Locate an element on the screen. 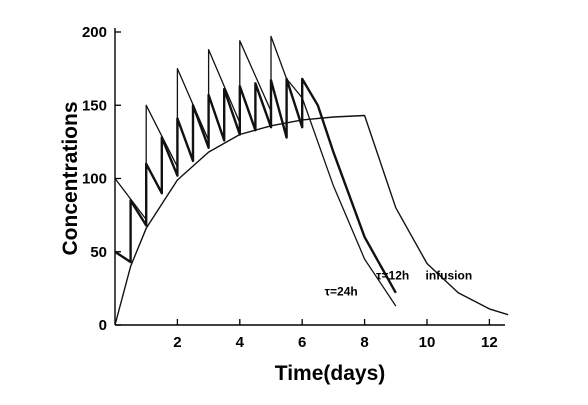  series-label-24h: τ=24h is located at coordinates (341, 292).